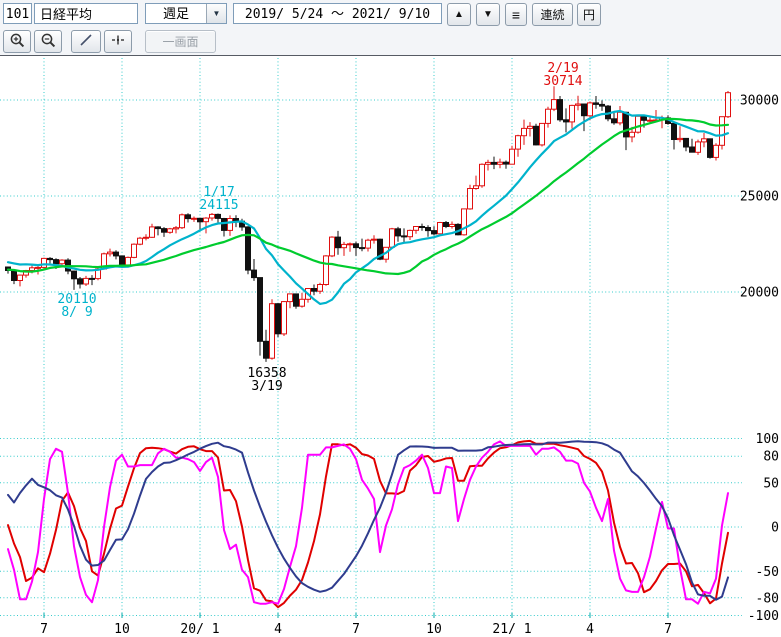  What do you see at coordinates (17, 13) in the screenshot?
I see `ticker-code-input: 101` at bounding box center [17, 13].